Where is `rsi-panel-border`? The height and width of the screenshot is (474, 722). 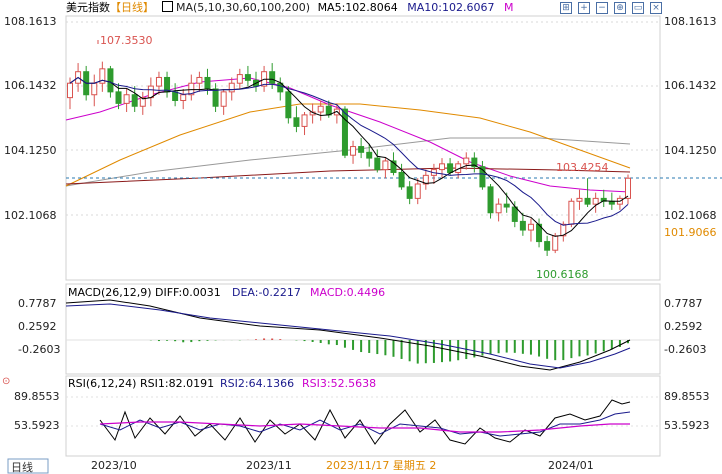
rsi-panel-border is located at coordinates (363, 416).